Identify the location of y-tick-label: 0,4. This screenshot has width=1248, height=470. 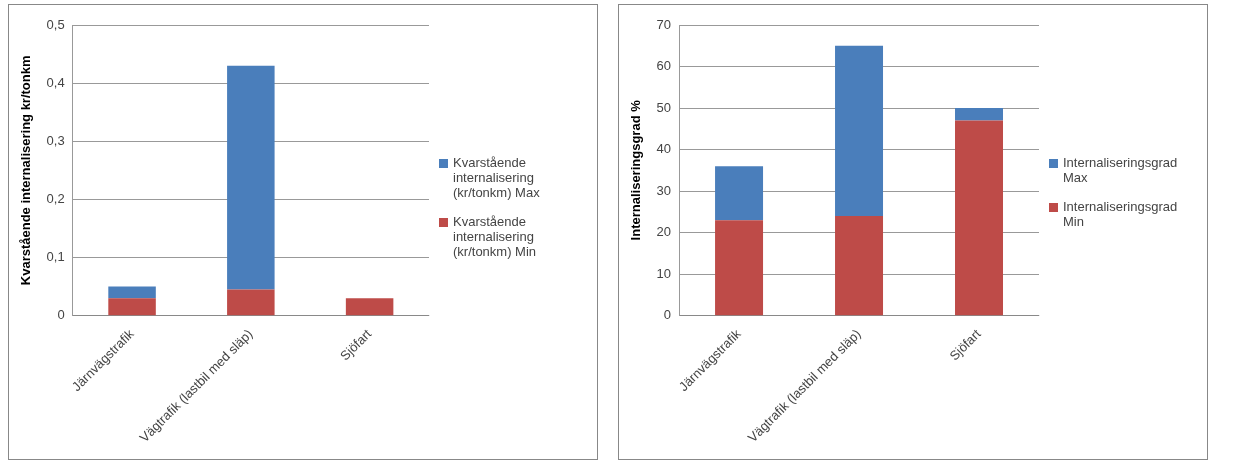
(55, 82).